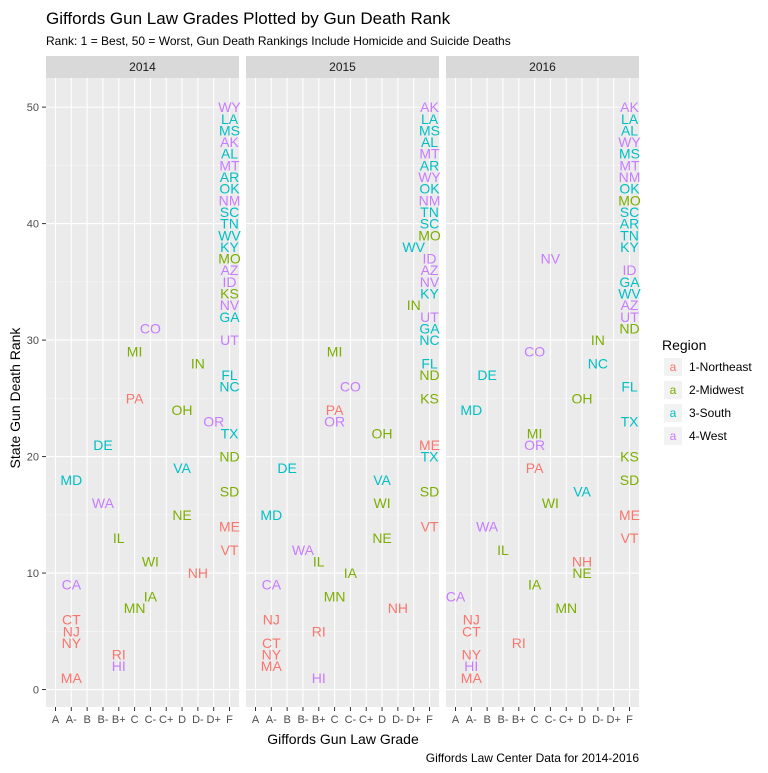 The width and height of the screenshot is (768, 773). What do you see at coordinates (72, 585) in the screenshot?
I see `data-point-CA: CA` at bounding box center [72, 585].